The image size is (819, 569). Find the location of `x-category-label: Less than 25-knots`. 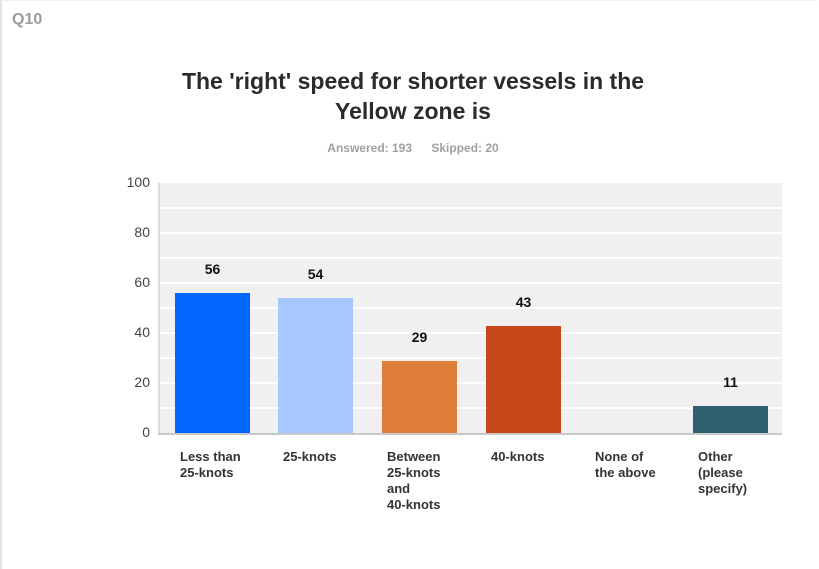

x-category-label: Less than 25-knots is located at coordinates (210, 464).